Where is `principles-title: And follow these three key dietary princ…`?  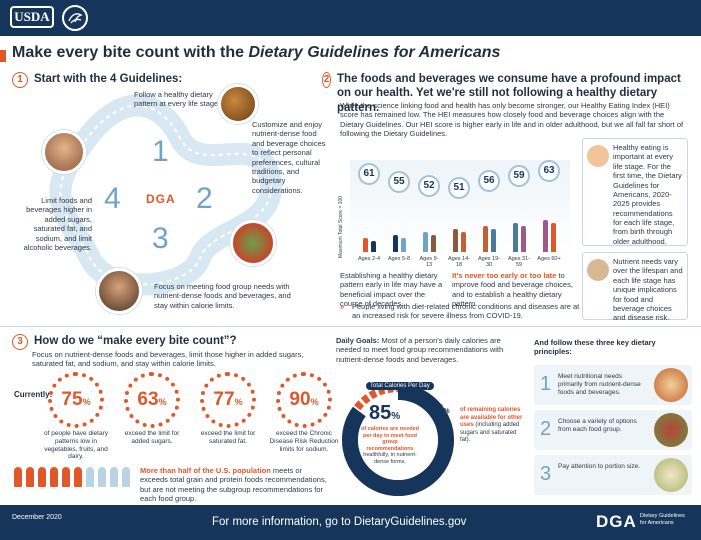 principles-title: And follow these three key dietary princ… is located at coordinates (595, 347).